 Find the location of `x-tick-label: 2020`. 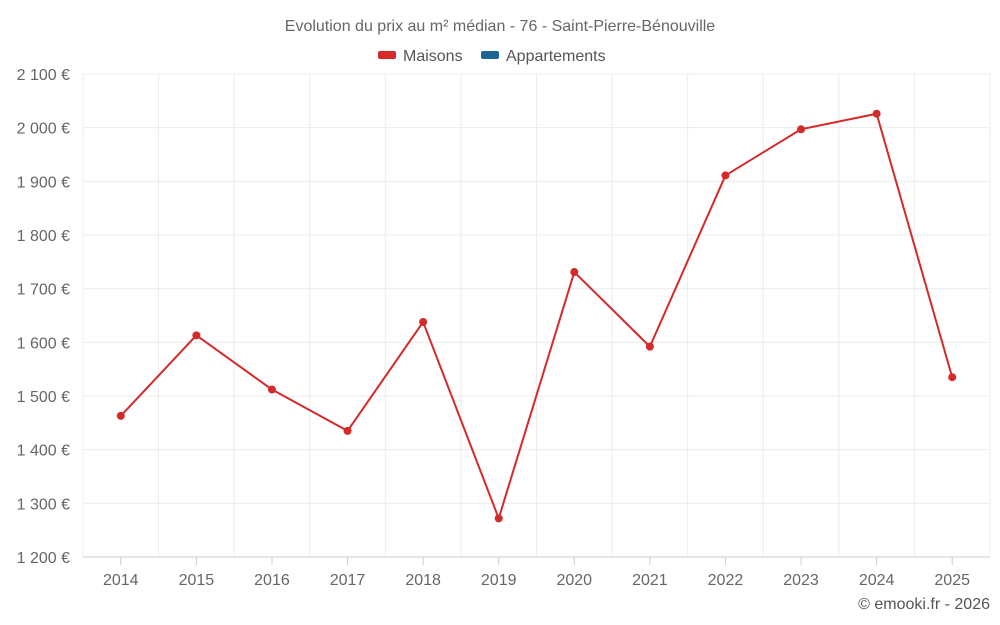

x-tick-label: 2020 is located at coordinates (574, 580).